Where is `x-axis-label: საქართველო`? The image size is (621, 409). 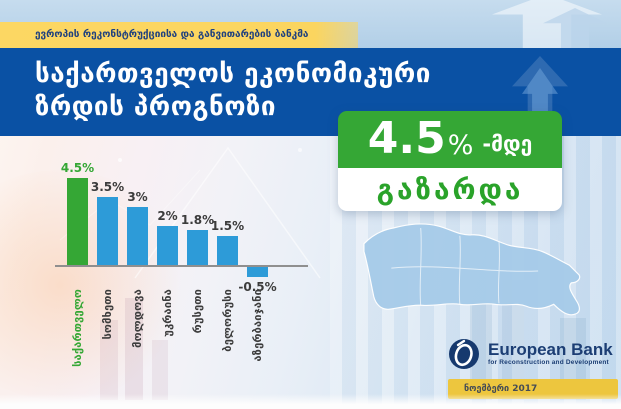 x-axis-label: საქართველო is located at coordinates (77, 328).